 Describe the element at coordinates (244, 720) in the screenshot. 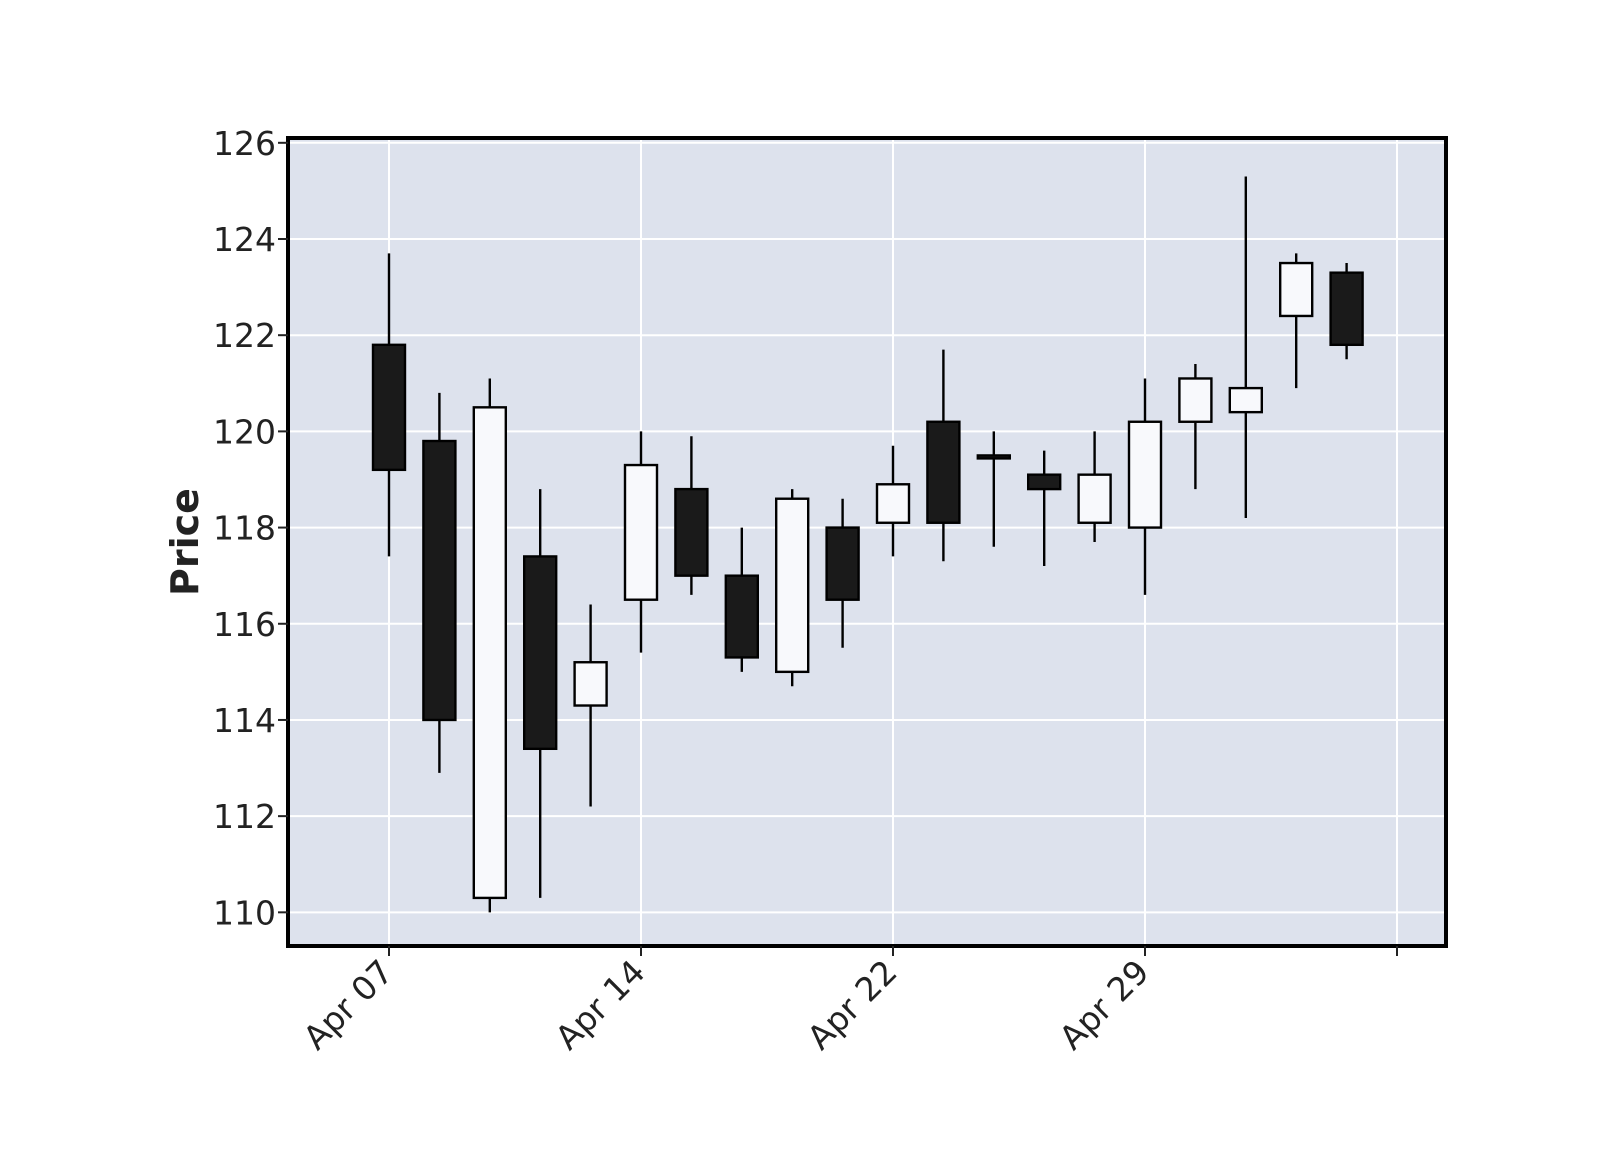

I see `y-tick-label: 114` at that location.